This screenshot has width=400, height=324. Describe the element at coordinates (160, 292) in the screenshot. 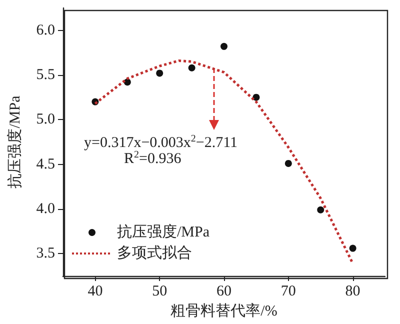

I see `x-tick-label: 50` at that location.